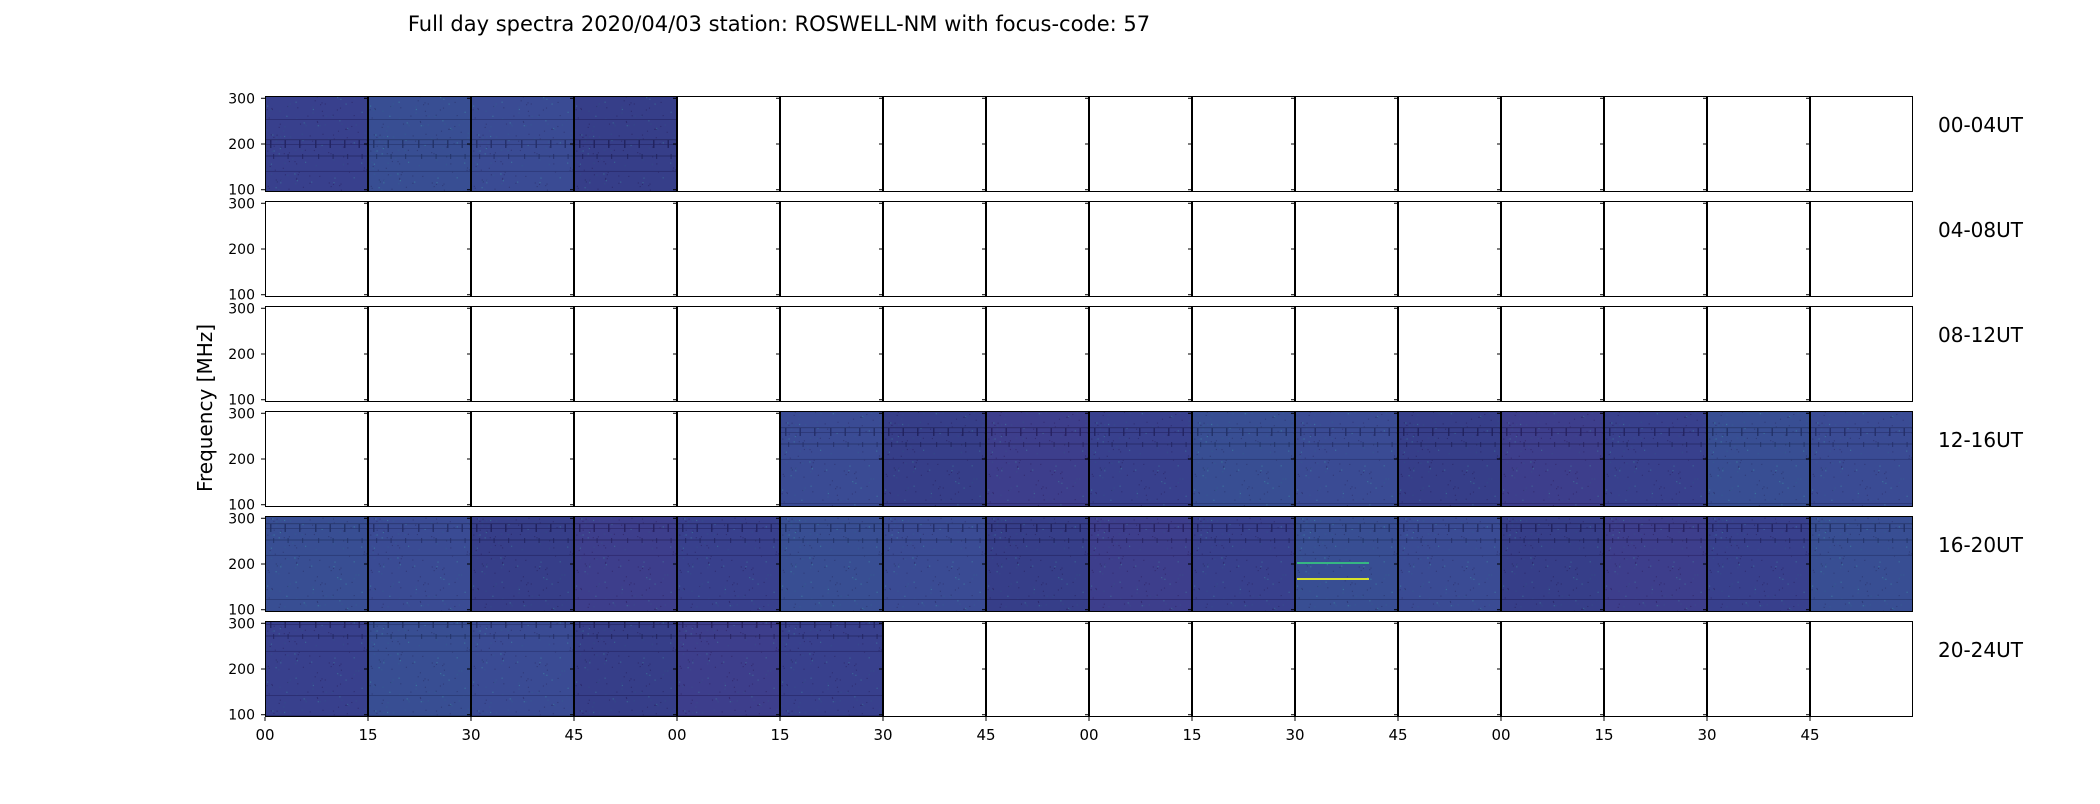  I want to click on row-label: 08-12UT, so click(1981, 335).